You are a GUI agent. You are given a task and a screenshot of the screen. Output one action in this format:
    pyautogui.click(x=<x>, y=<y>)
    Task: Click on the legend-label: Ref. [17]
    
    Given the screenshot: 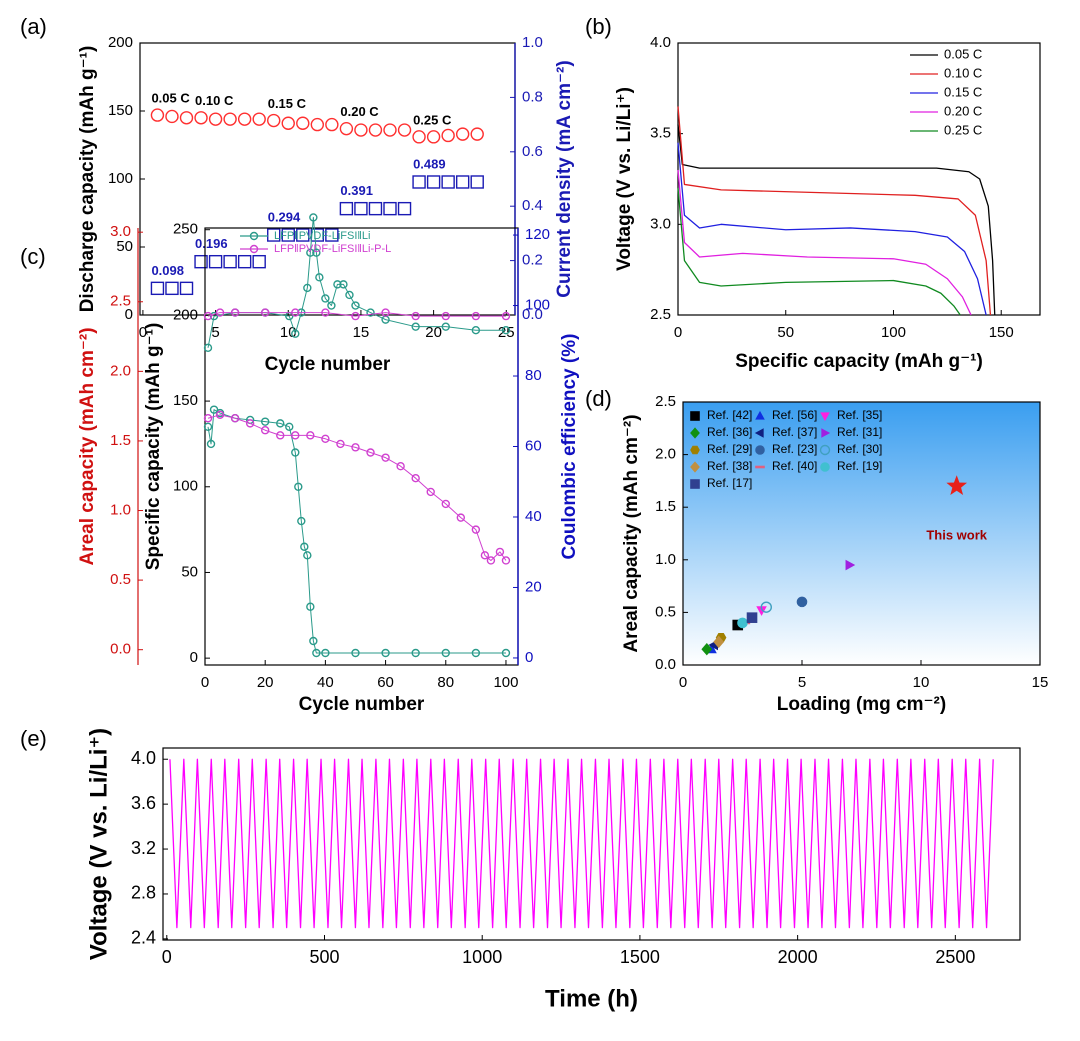 What is the action you would take?
    pyautogui.click(x=729, y=483)
    